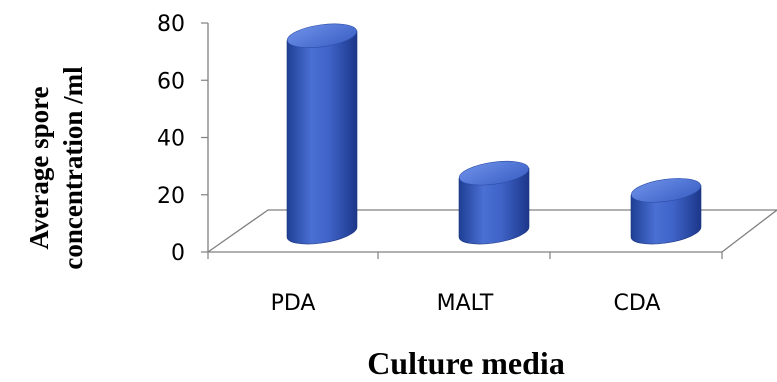  Describe the element at coordinates (39, 167) in the screenshot. I see `y-axis-title-line-1: Average spore` at that location.